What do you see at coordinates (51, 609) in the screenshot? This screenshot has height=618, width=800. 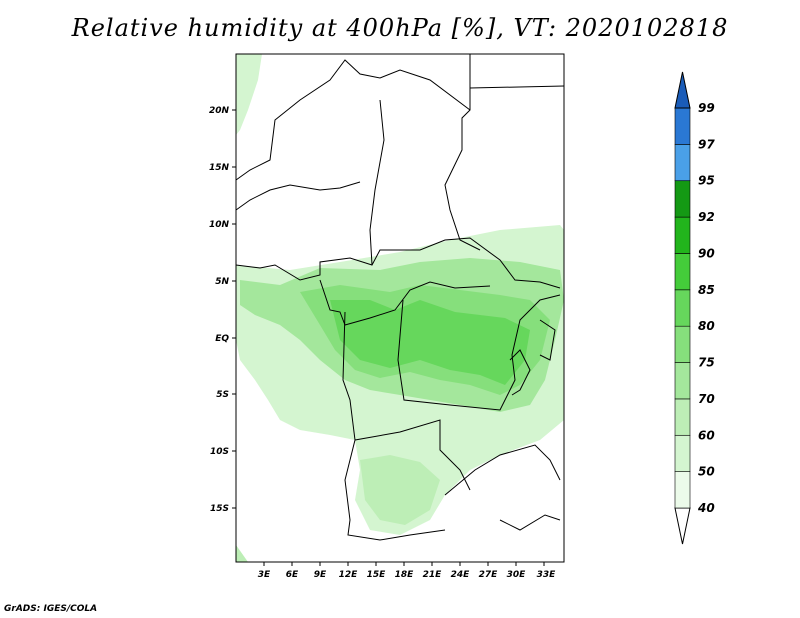 I see `credit-text: GrADS: IGES/COLA` at bounding box center [51, 609].